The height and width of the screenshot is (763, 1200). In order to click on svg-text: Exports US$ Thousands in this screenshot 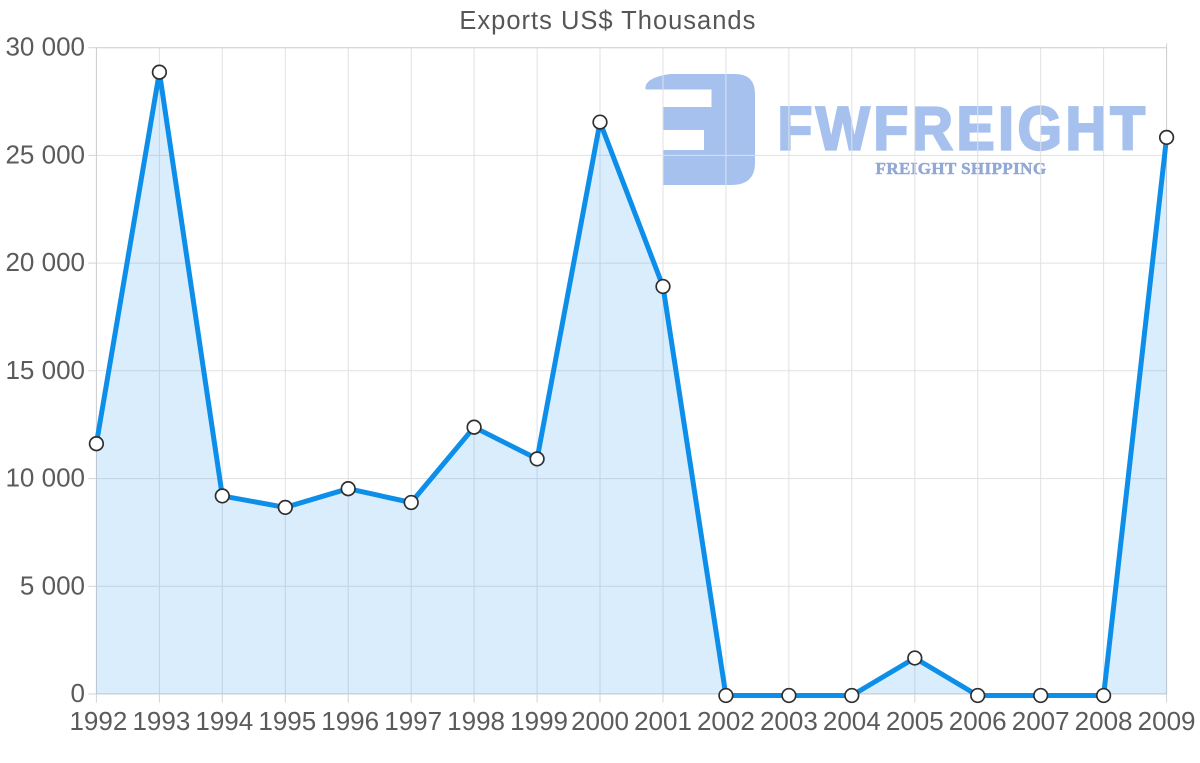, I will do `click(607, 21)`.